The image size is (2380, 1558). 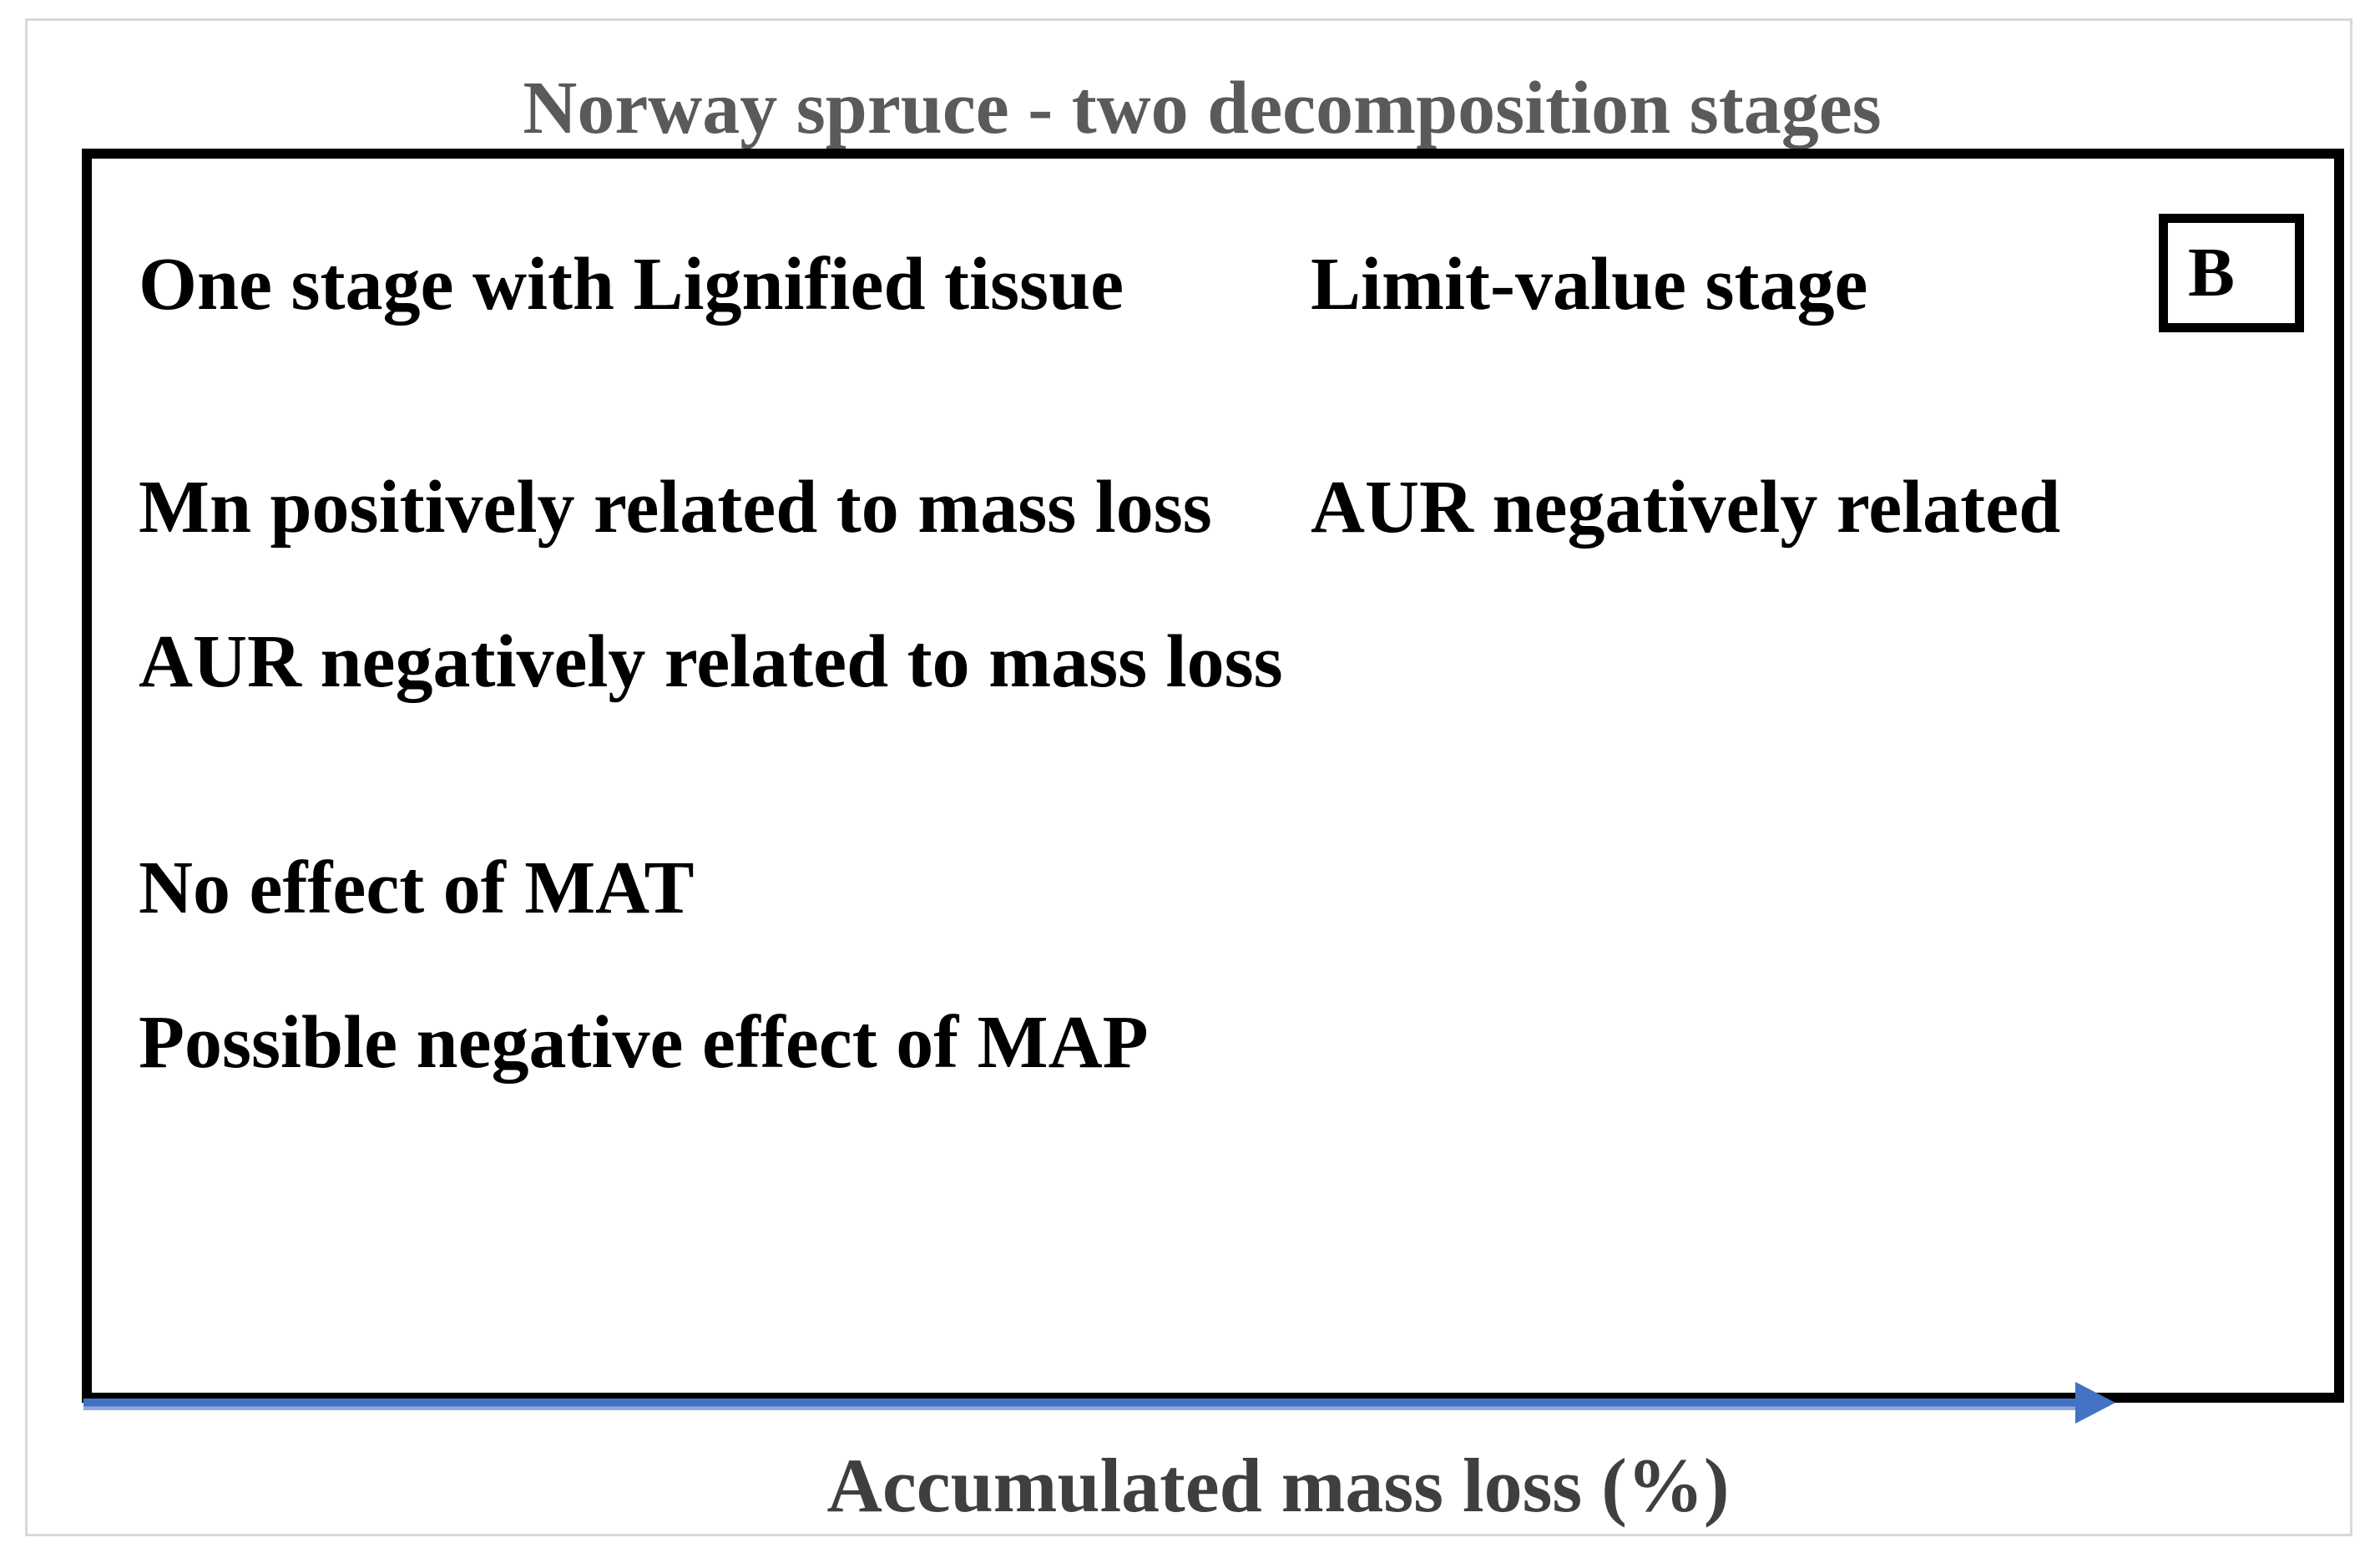 What do you see at coordinates (1686, 508) in the screenshot?
I see `right-column-item: AUR negatively related` at bounding box center [1686, 508].